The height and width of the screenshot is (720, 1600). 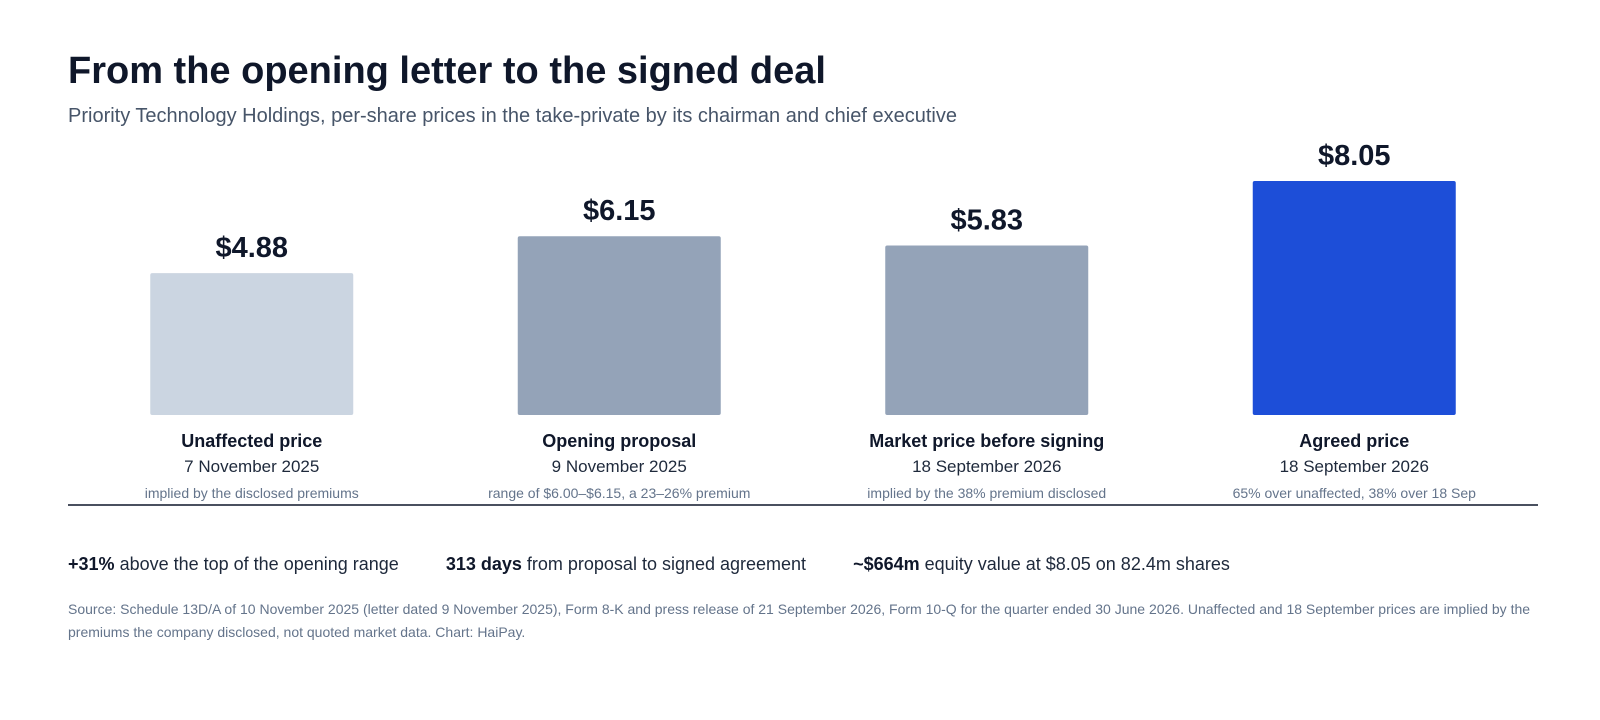 What do you see at coordinates (259, 564) in the screenshot?
I see `stat-text: above the top of the opening range` at bounding box center [259, 564].